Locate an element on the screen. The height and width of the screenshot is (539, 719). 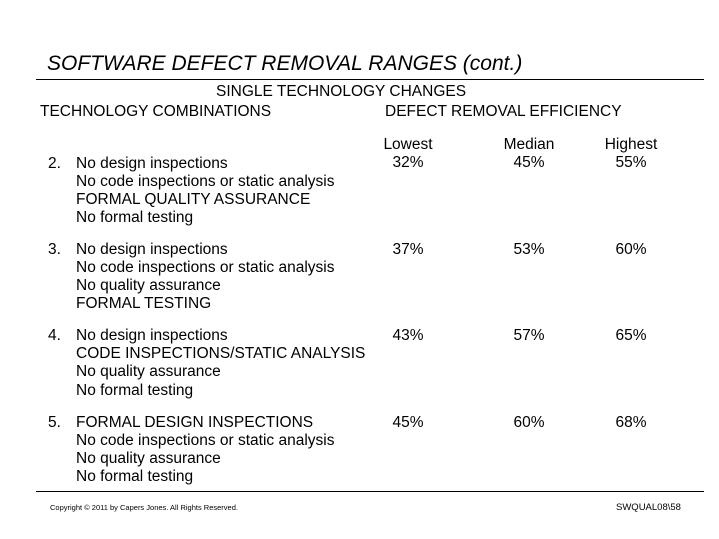
row-number: 4. is located at coordinates (54, 335).